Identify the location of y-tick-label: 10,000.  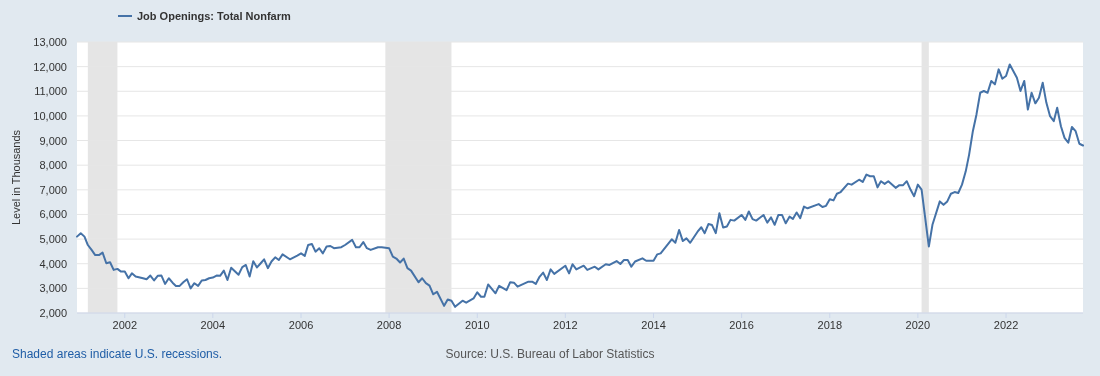
(50, 115).